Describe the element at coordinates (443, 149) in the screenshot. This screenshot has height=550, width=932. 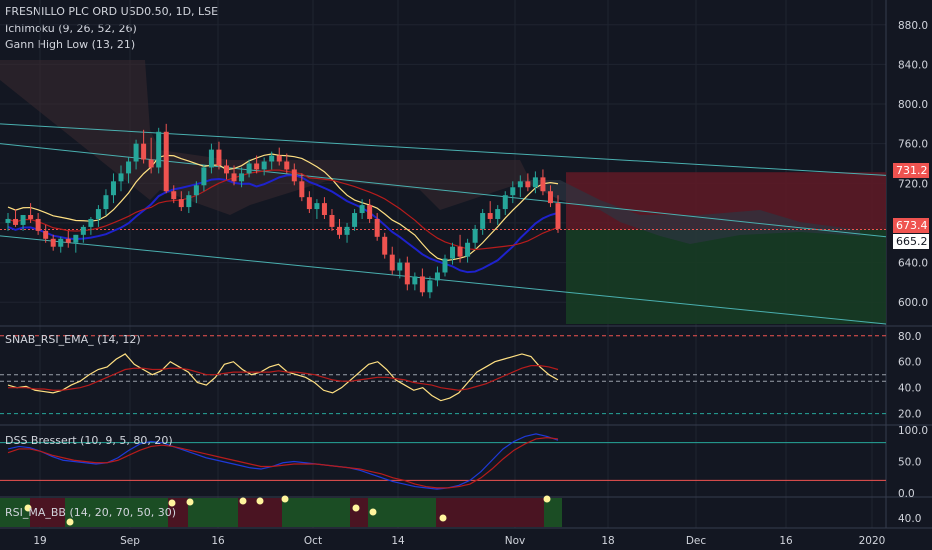
I see `trend-channel-line` at that location.